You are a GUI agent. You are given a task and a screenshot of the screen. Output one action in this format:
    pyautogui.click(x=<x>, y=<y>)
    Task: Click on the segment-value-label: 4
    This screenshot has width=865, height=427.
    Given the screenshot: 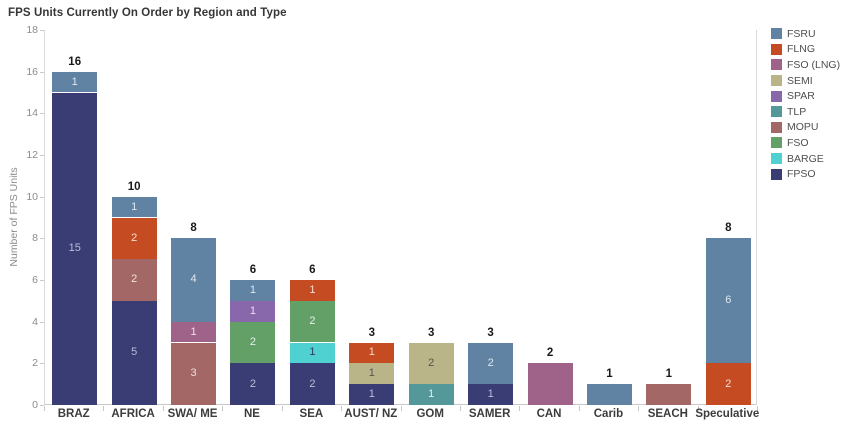 What is the action you would take?
    pyautogui.click(x=193, y=279)
    